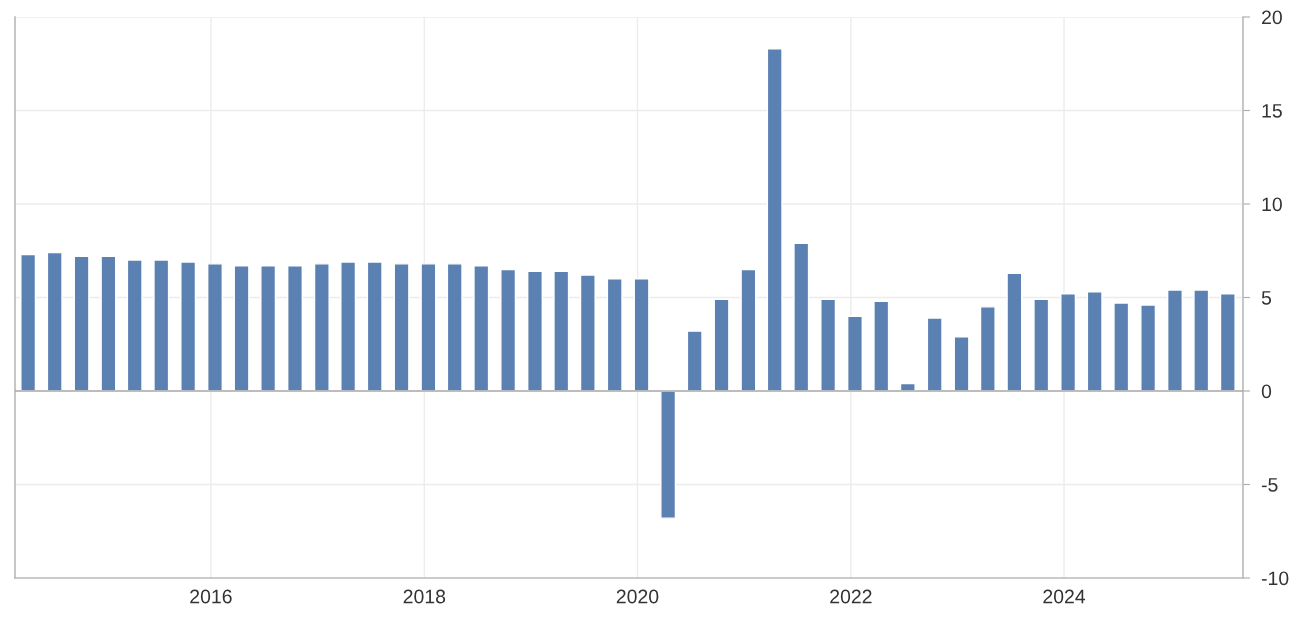  I want to click on x-tick-label: 2018, so click(424, 596).